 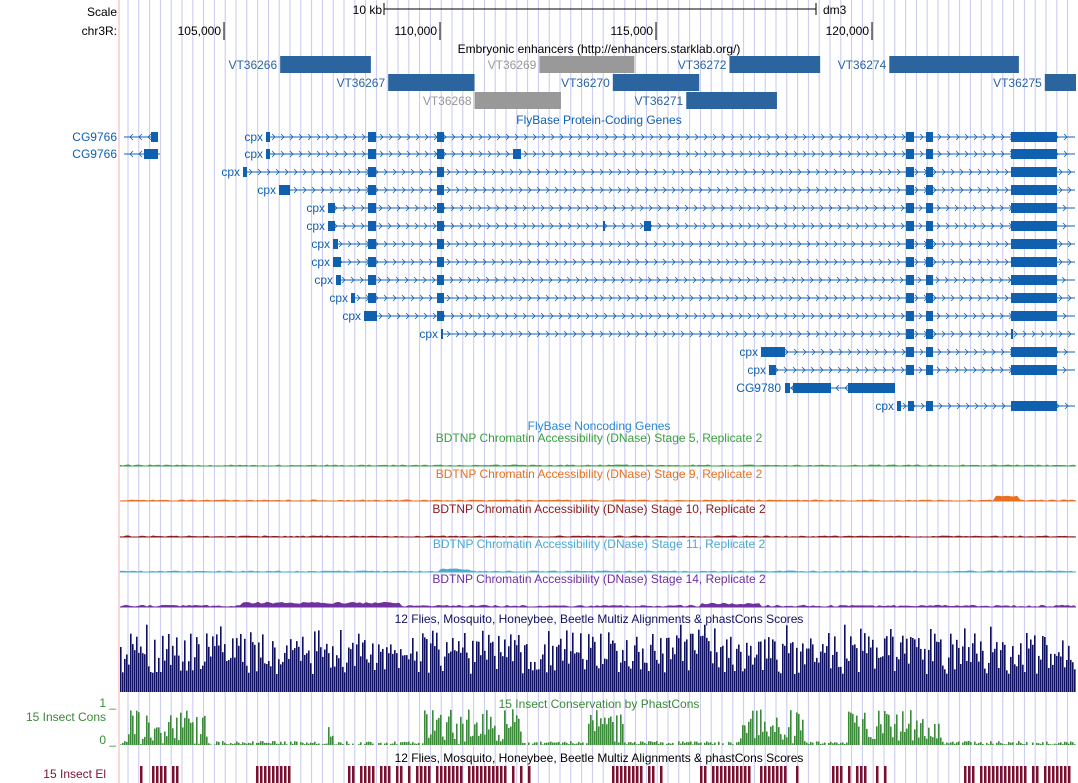 What do you see at coordinates (74, 774) in the screenshot?
I see `elements-side-label: 15 Insect El` at bounding box center [74, 774].